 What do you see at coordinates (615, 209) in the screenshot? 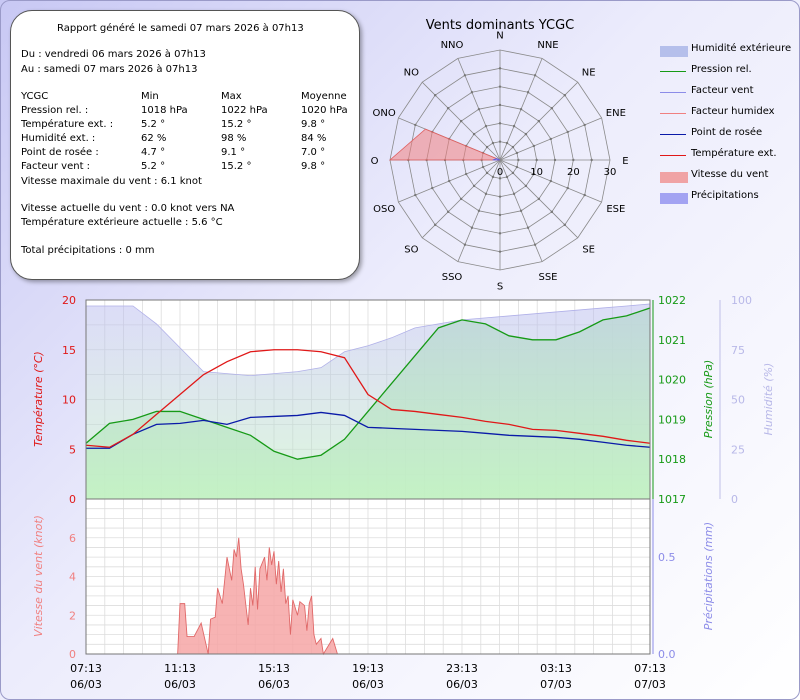
I see `radar-direction-label: ESE` at bounding box center [615, 209].